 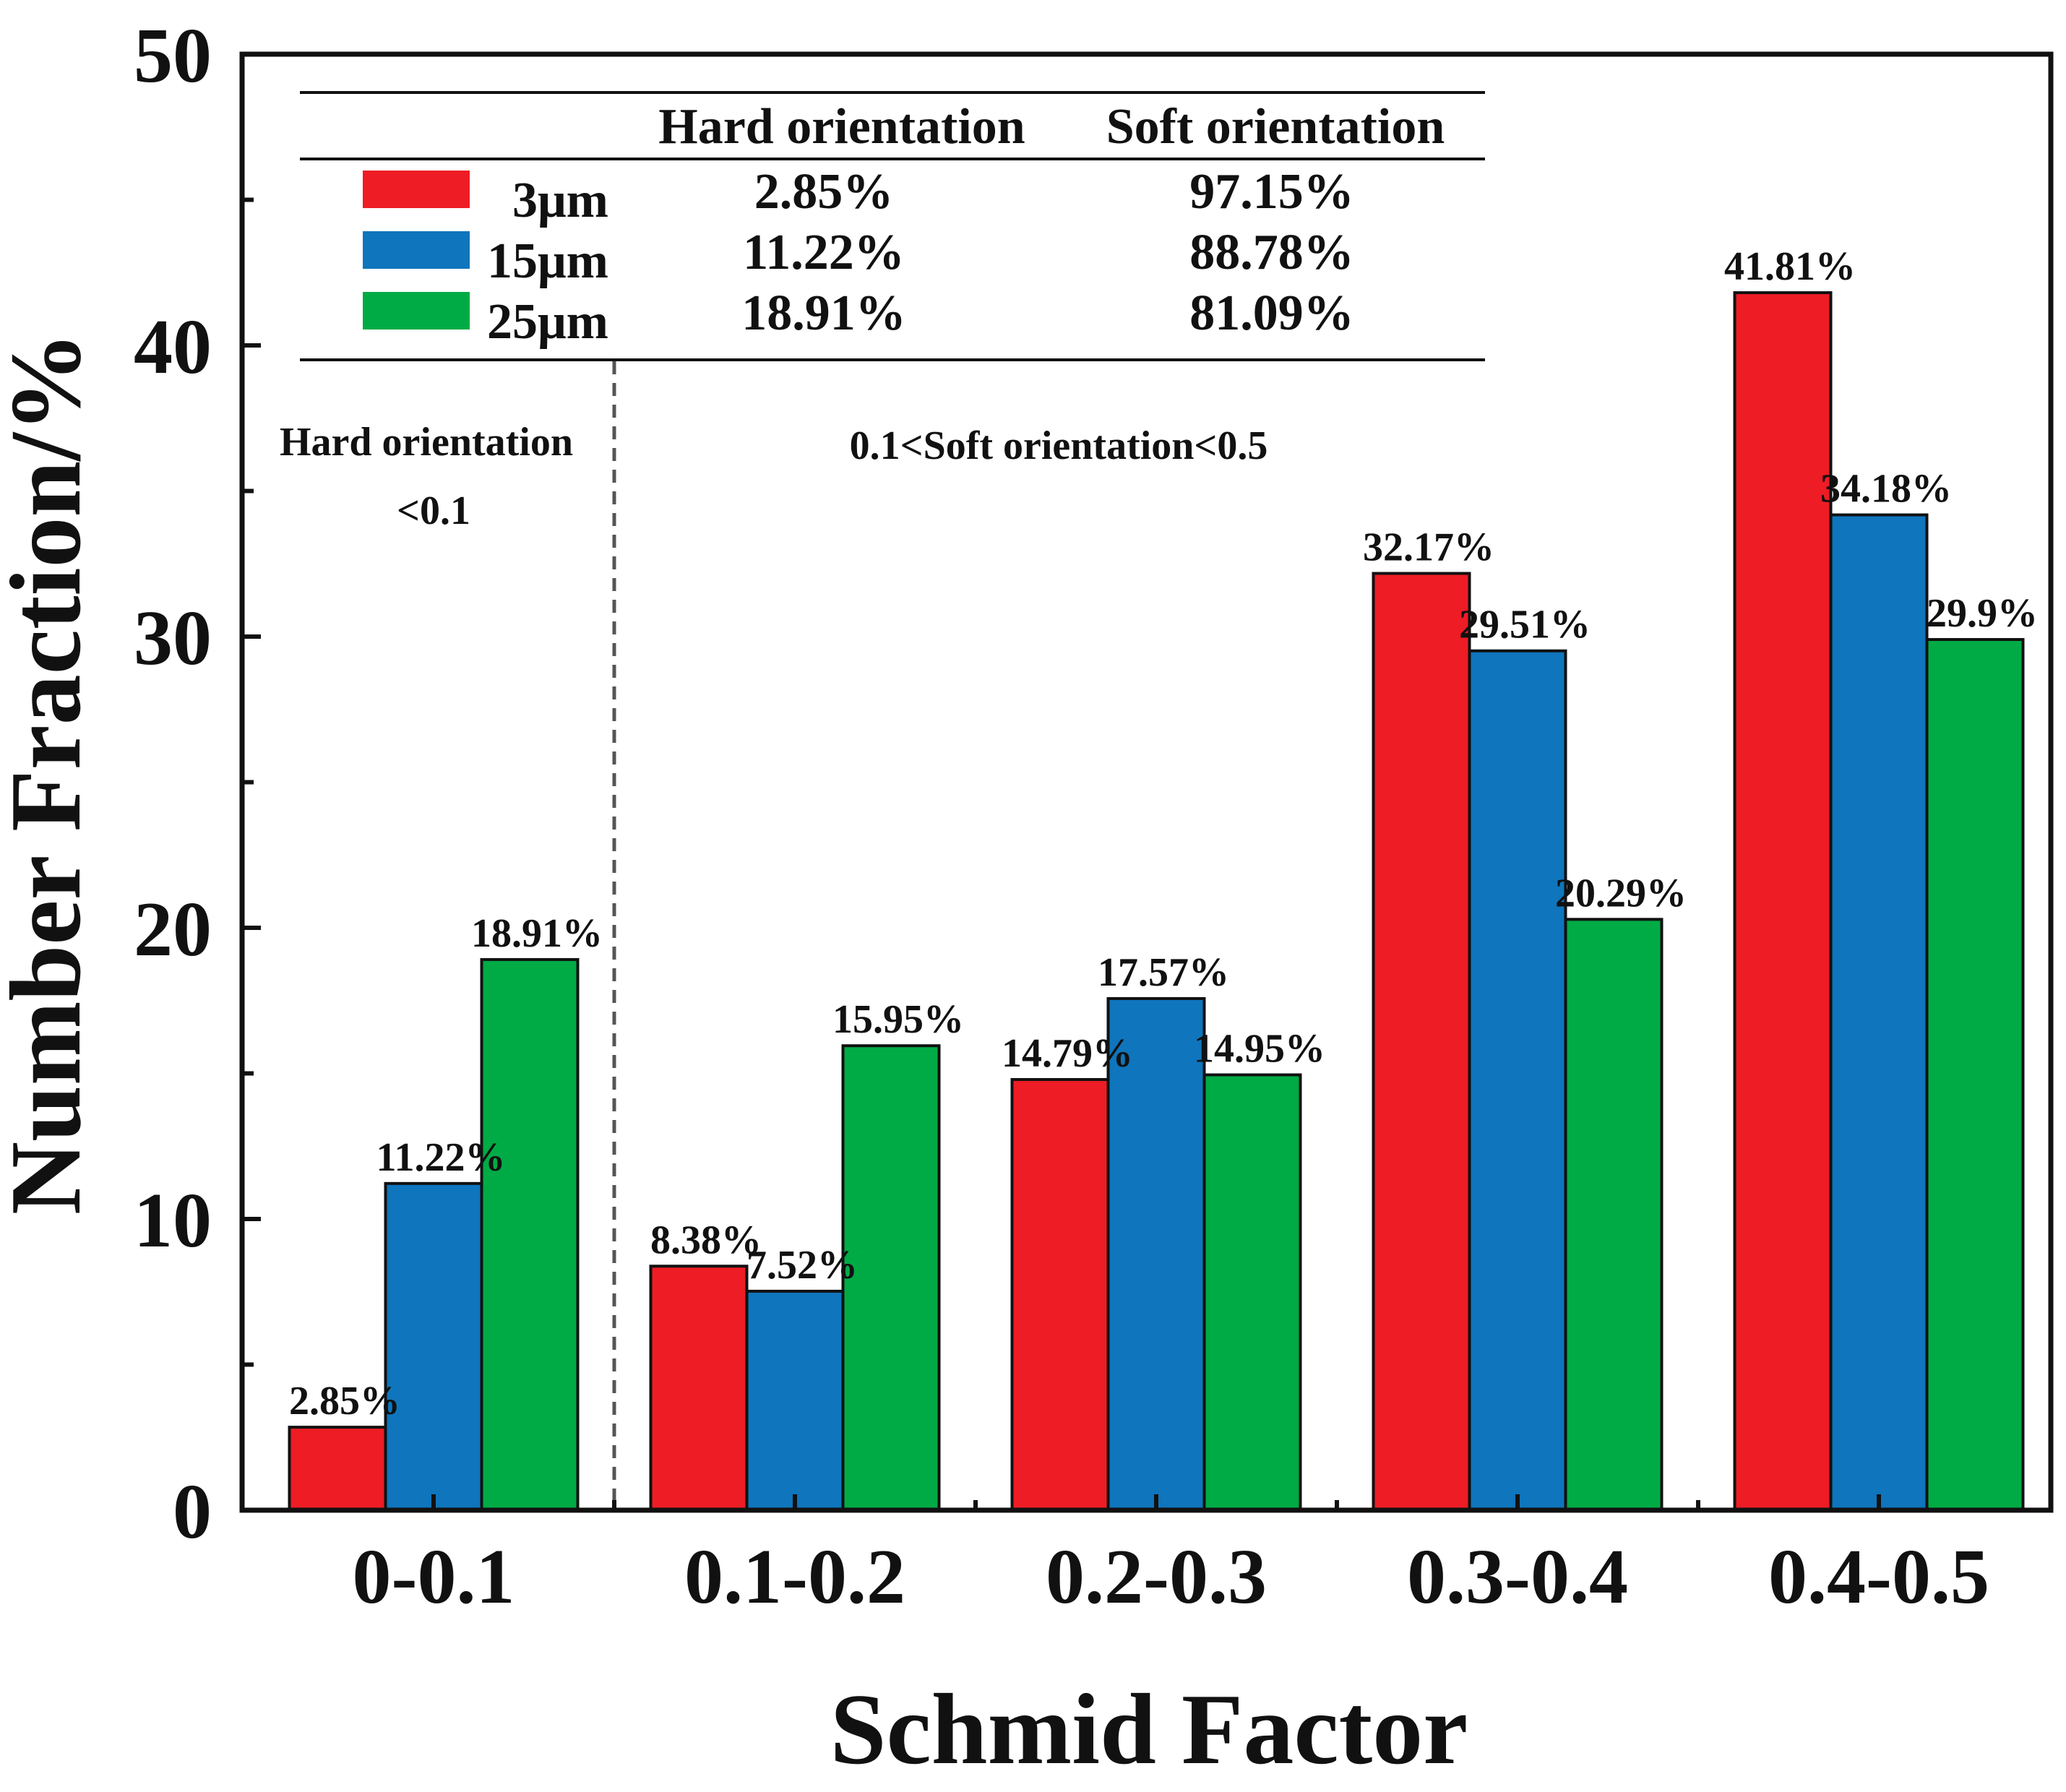 I want to click on bar-25m-0.4-0.5, so click(x=1975, y=1075).